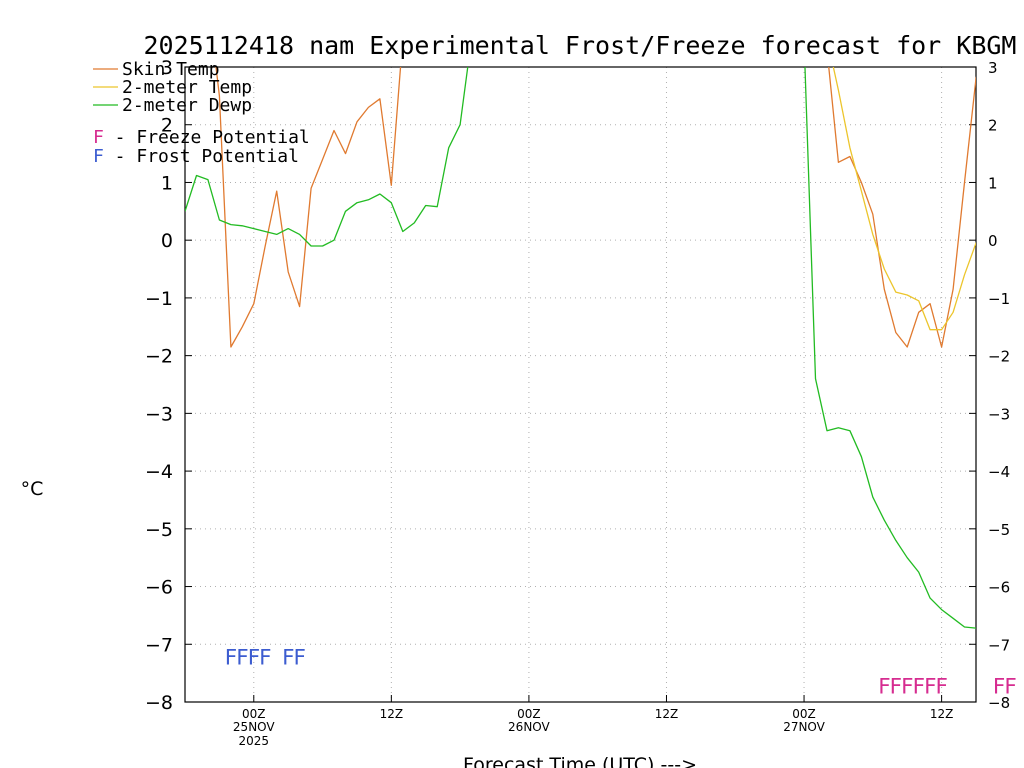 The height and width of the screenshot is (768, 1024). I want to click on x-axis-label: Forecast Time (UTC) --->, so click(580, 761).